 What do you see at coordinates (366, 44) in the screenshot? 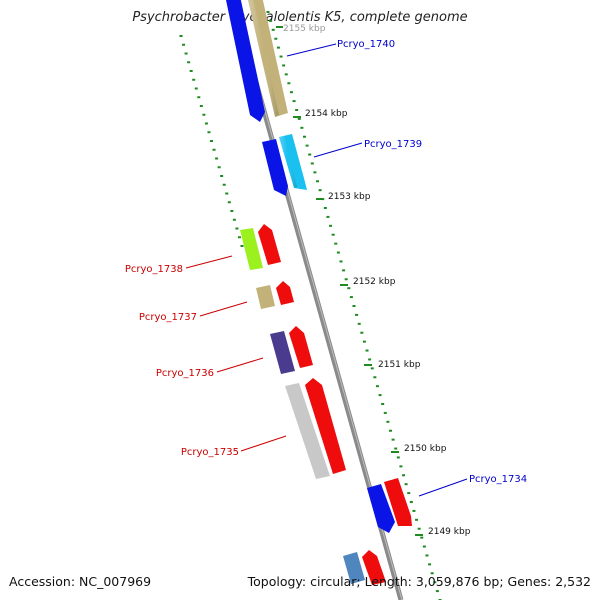
I see `gene-label-pcryo-1740: Pcryo_1740` at bounding box center [366, 44].